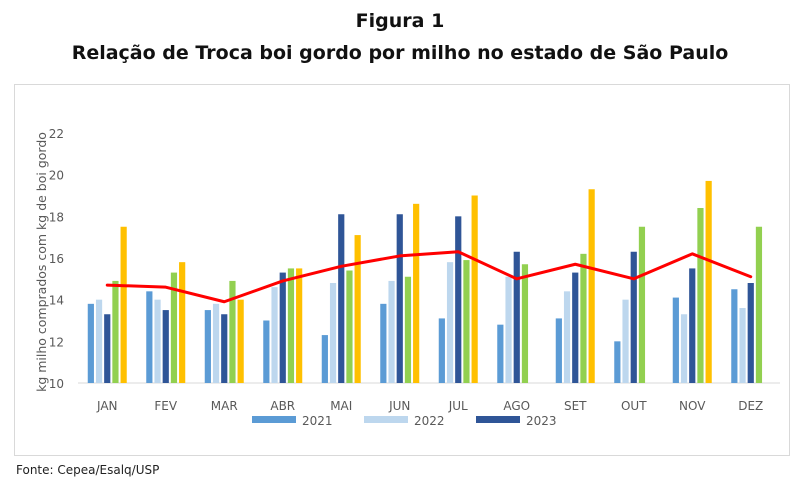  What do you see at coordinates (391, 331) in the screenshot?
I see `bar-2022-jun` at bounding box center [391, 331].